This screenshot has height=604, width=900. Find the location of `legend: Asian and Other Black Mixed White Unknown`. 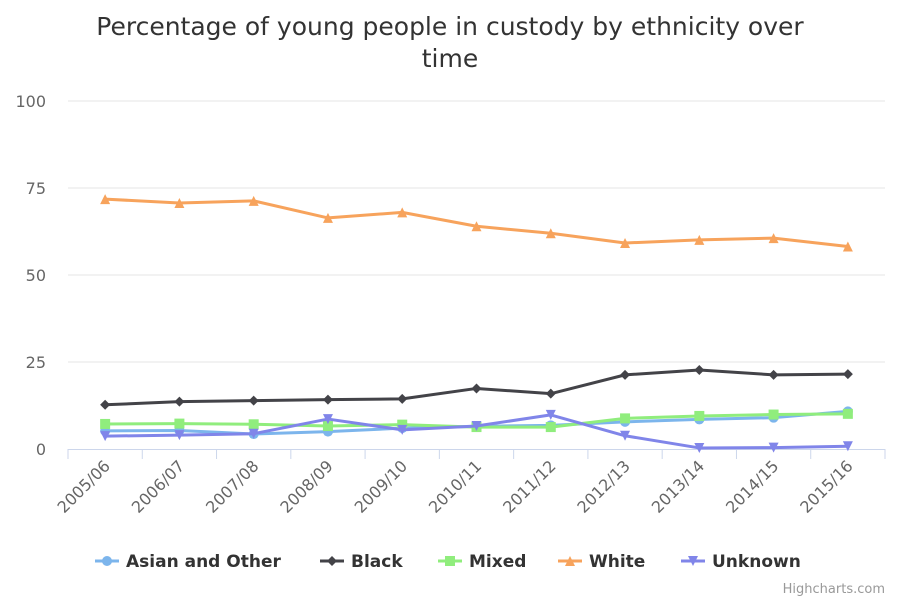

legend: Asian and Other Black Mixed White Unknown is located at coordinates (448, 562).